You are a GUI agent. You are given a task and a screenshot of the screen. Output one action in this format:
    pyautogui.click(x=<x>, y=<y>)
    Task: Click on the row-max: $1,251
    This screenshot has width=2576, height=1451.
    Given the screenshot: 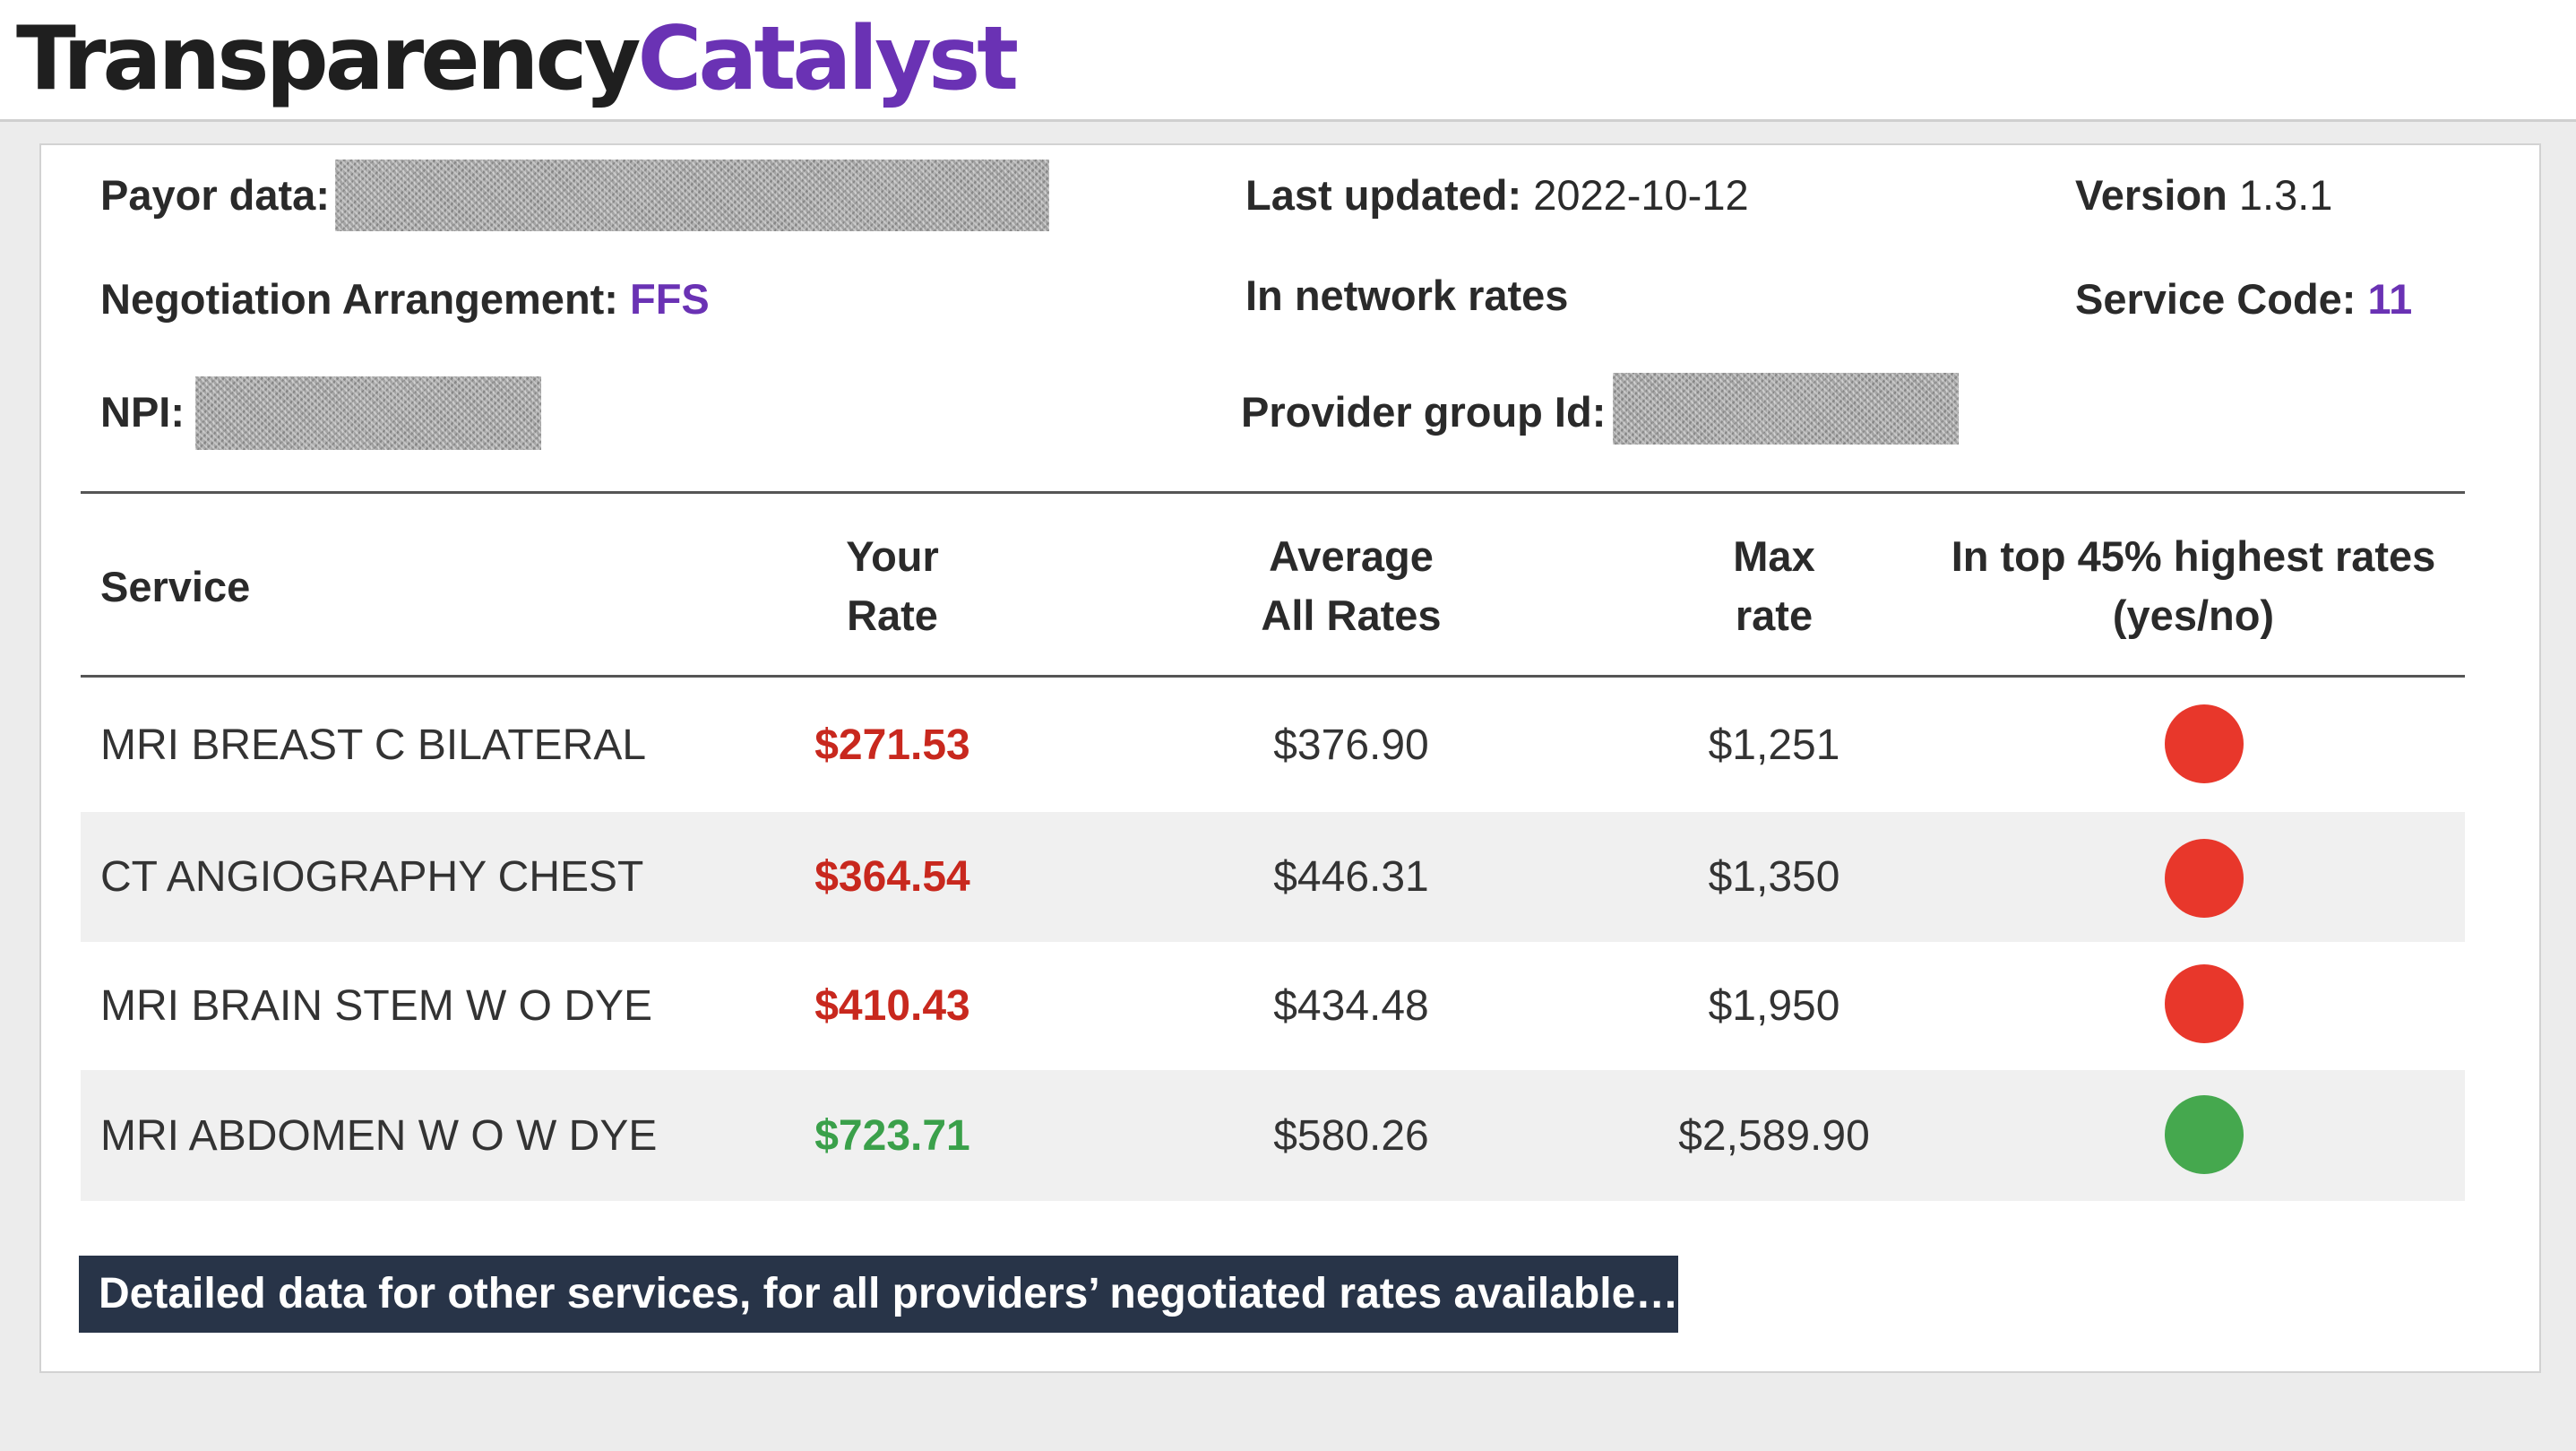 What is the action you would take?
    pyautogui.click(x=1774, y=745)
    